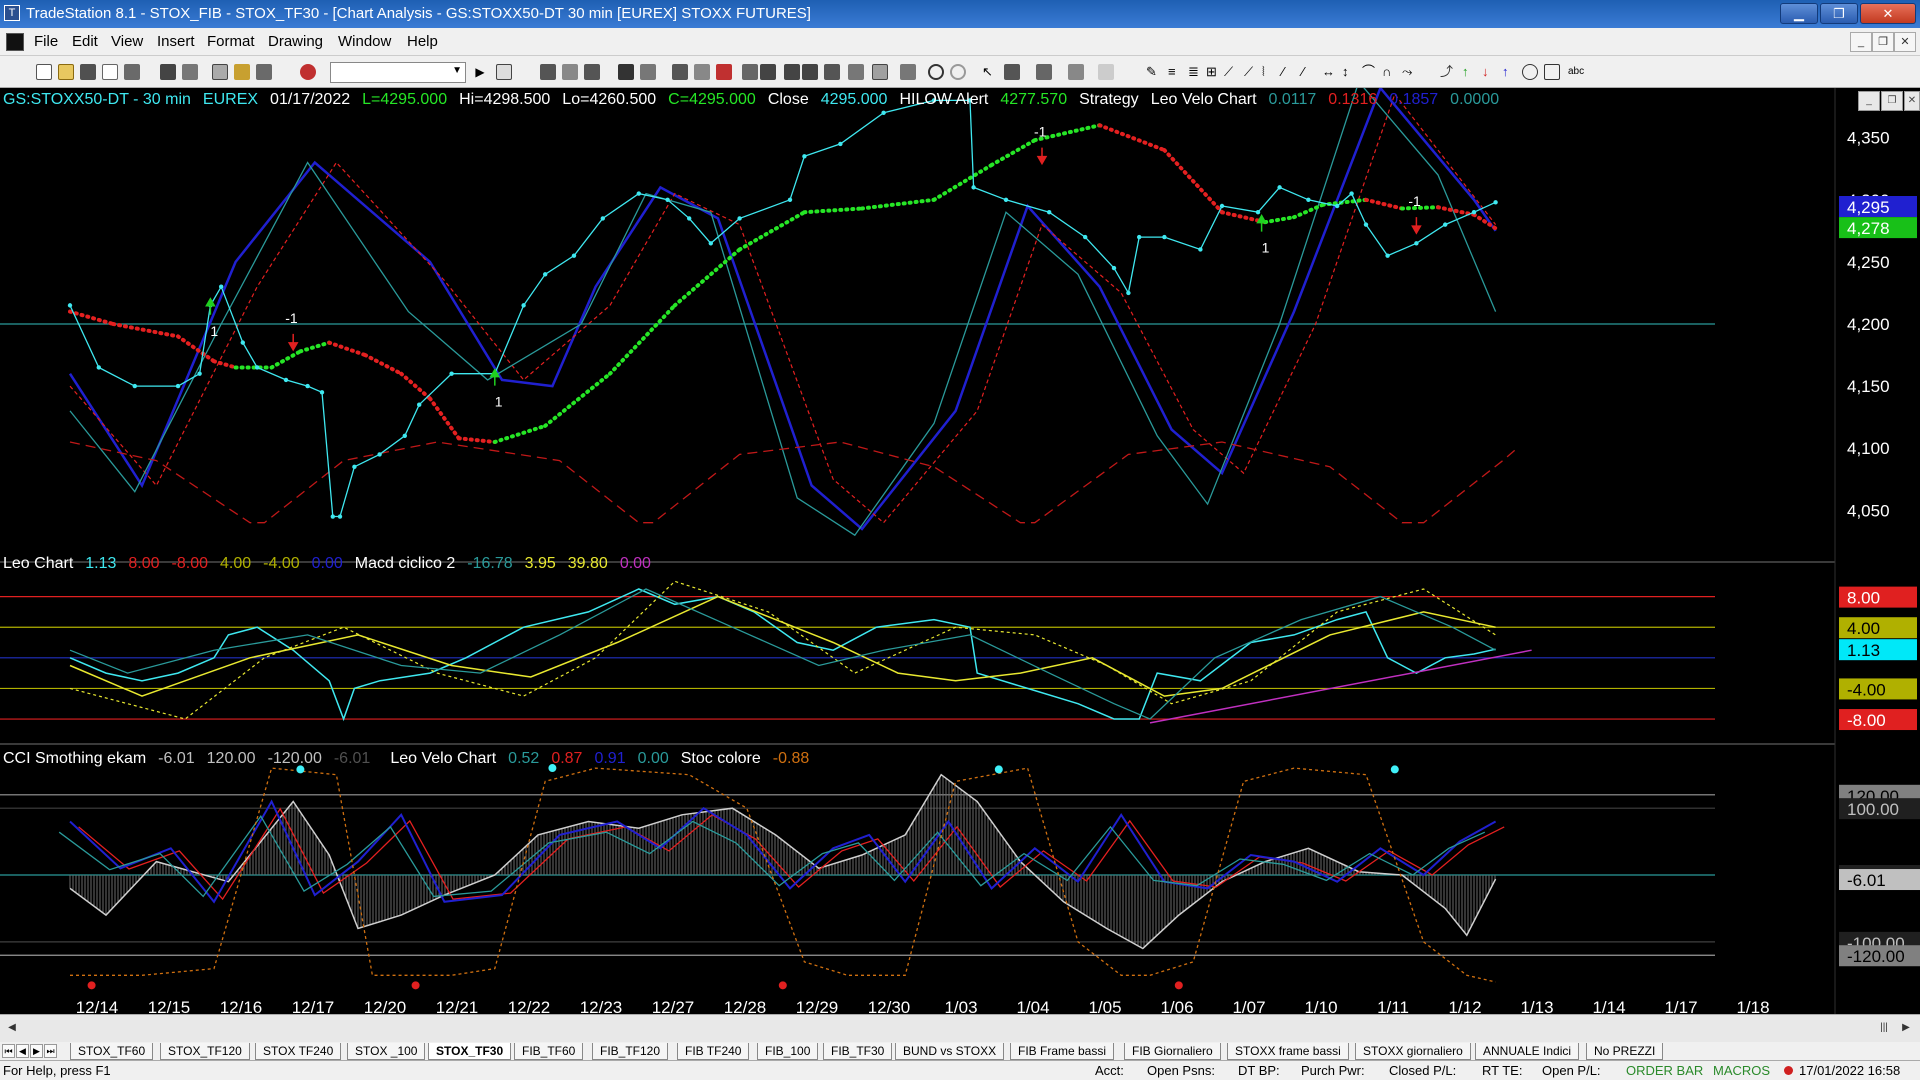 This screenshot has width=1920, height=1080. What do you see at coordinates (46, 41) in the screenshot?
I see `menu-file: File` at bounding box center [46, 41].